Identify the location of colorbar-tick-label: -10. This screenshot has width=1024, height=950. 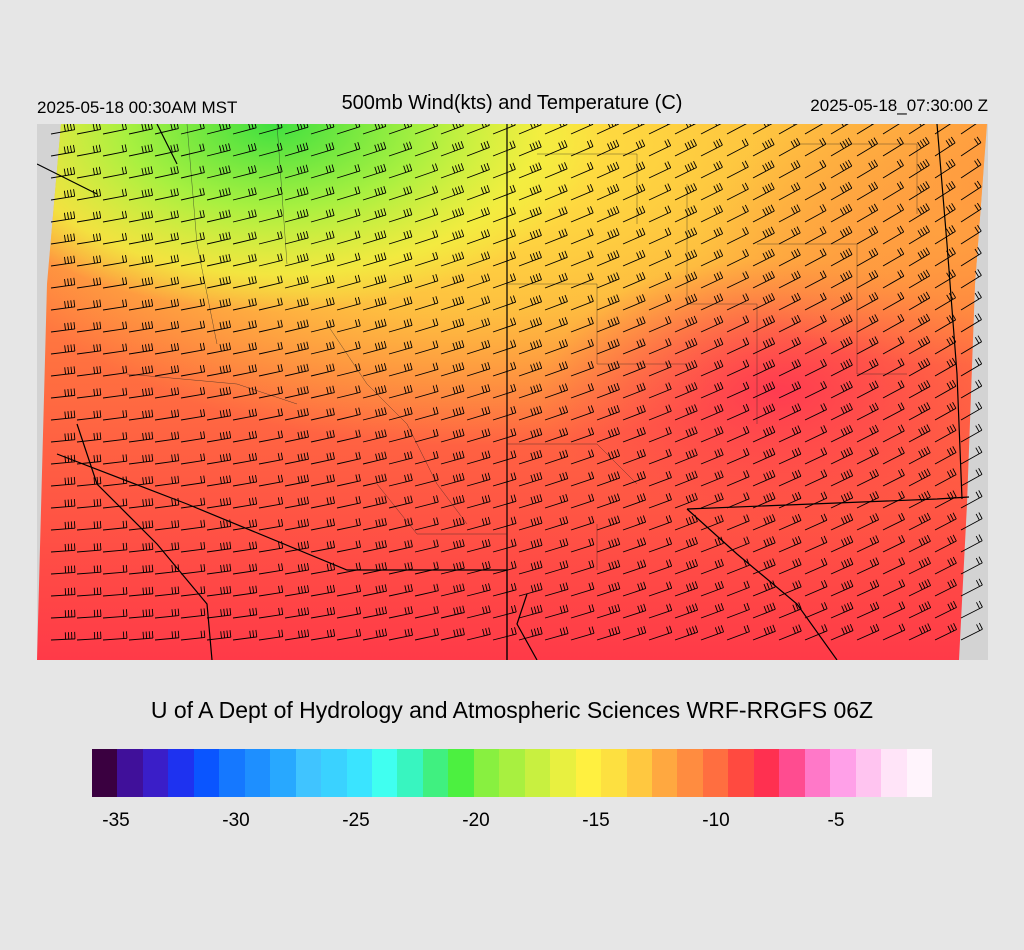
(716, 820).